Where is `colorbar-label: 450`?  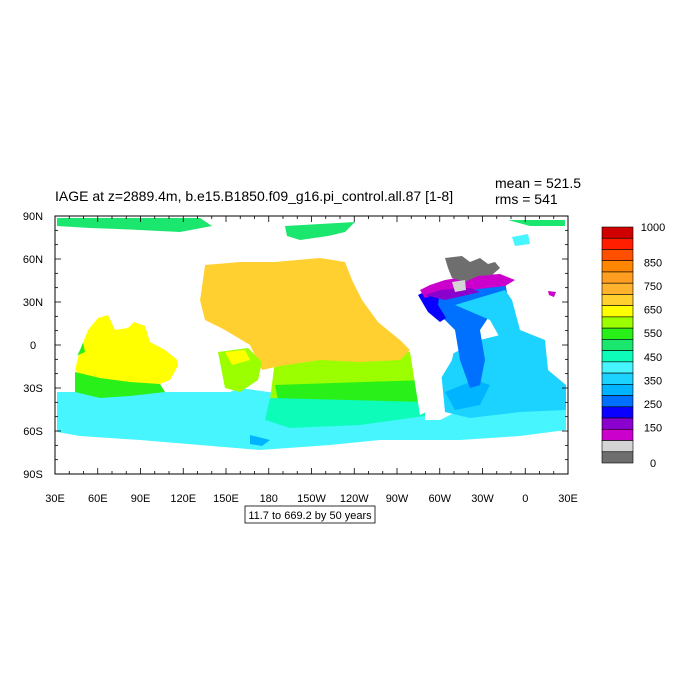
colorbar-label: 450 is located at coordinates (653, 358).